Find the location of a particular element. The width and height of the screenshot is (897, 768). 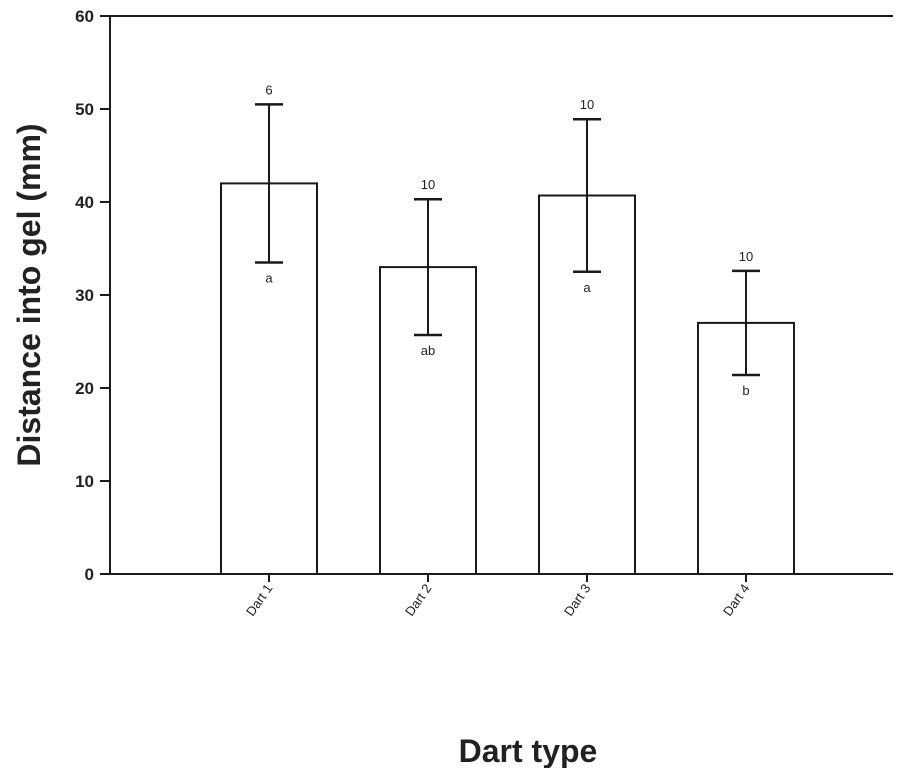

significance-label: b is located at coordinates (745, 390).